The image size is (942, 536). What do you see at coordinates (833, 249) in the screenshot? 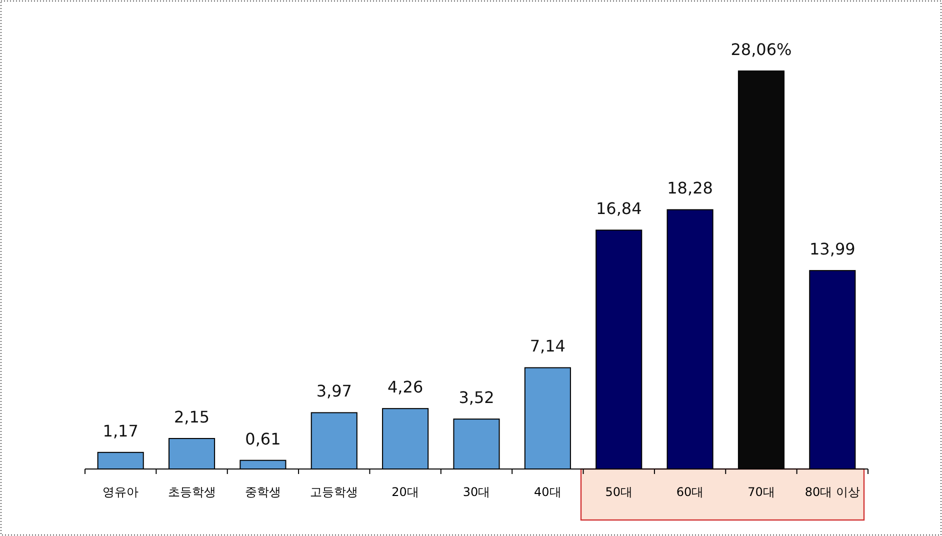
I see `data-label: 13,99` at bounding box center [833, 249].